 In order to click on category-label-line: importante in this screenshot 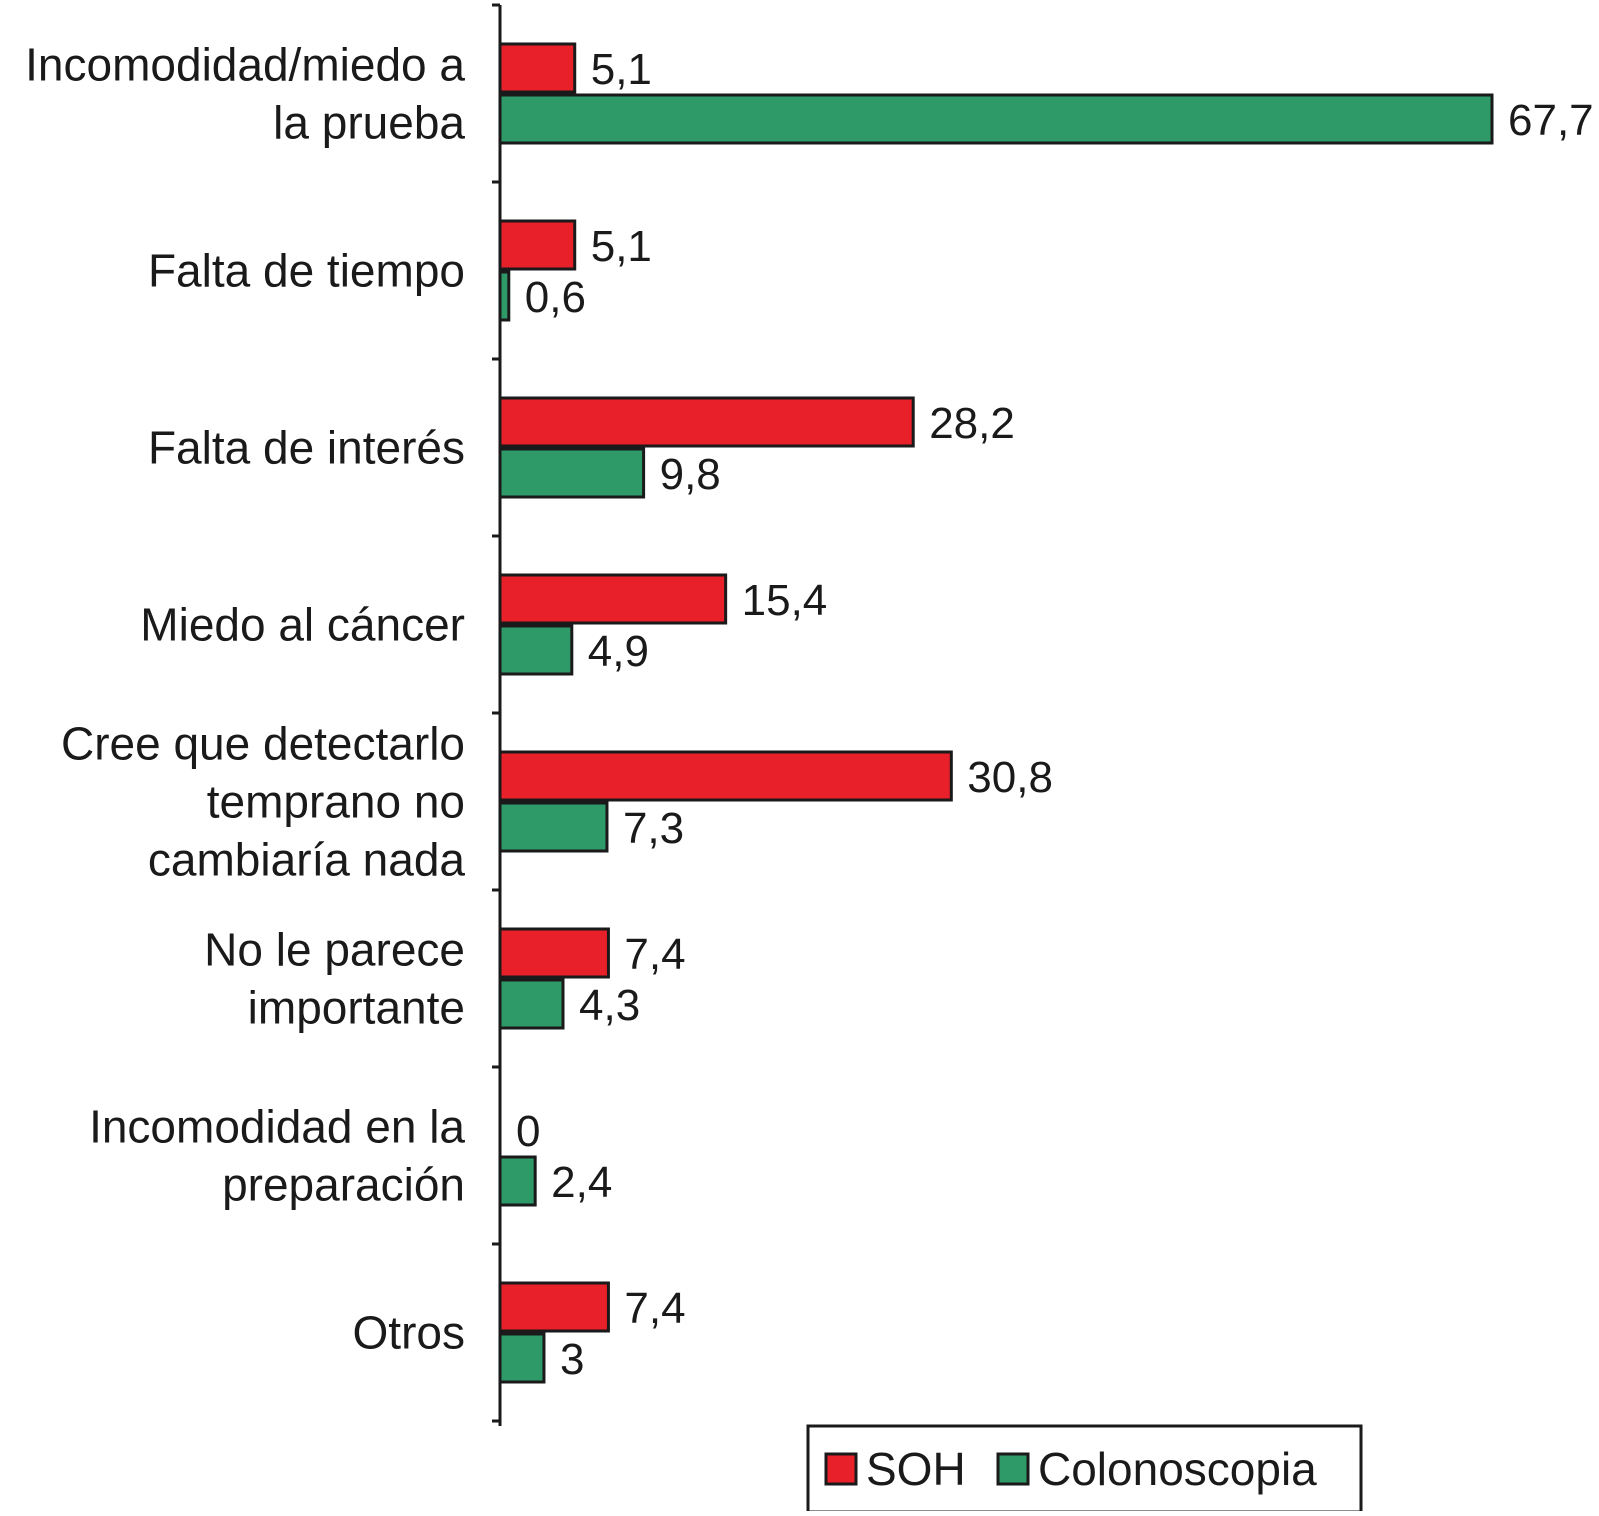, I will do `click(356, 1008)`.